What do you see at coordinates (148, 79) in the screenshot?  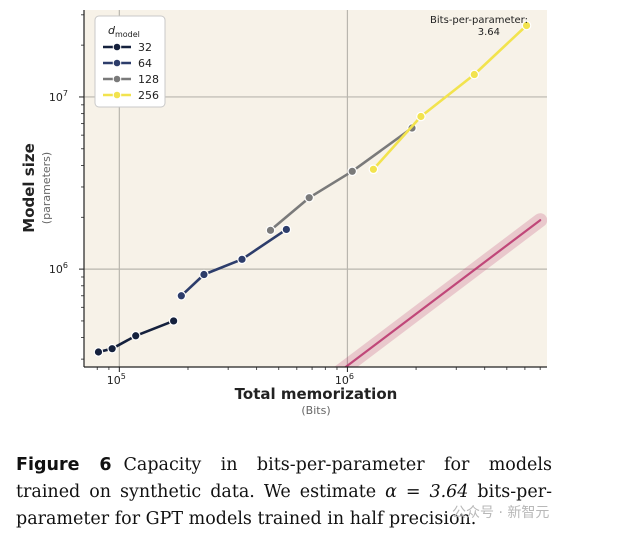 I see `legend-label: 128` at bounding box center [148, 79].